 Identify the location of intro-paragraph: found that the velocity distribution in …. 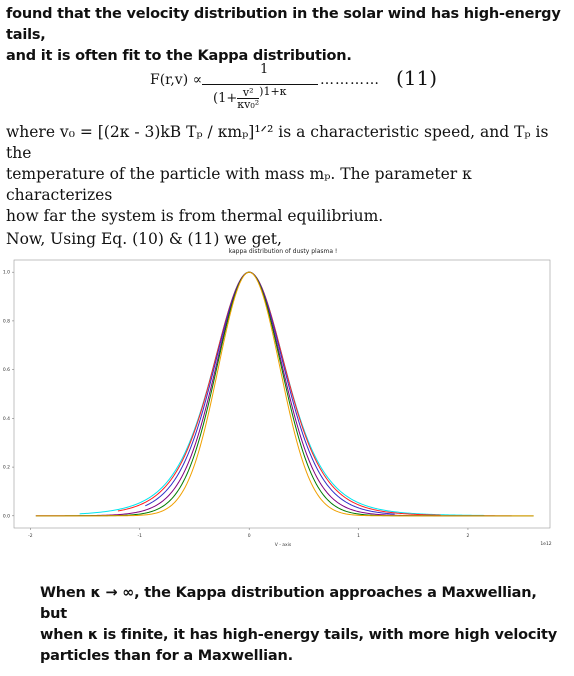
(284, 35).